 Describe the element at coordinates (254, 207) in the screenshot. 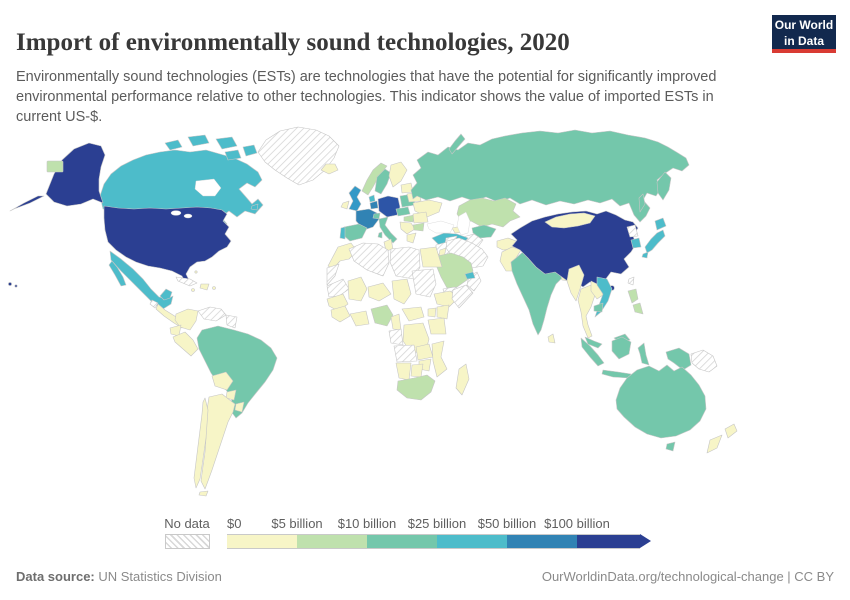

I see `country-canada-newfoundland` at that location.